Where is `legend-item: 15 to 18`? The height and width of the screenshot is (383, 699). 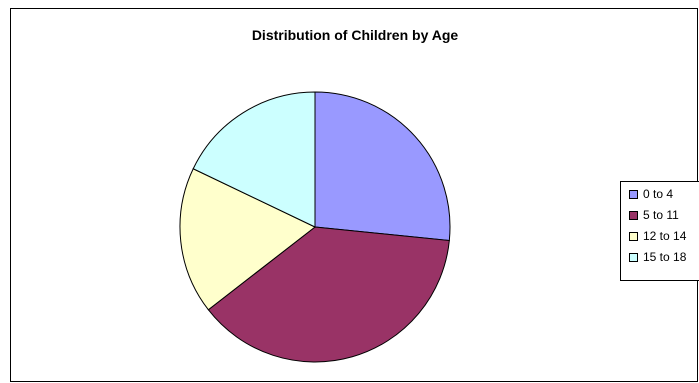
legend-item: 15 to 18 is located at coordinates (657, 257).